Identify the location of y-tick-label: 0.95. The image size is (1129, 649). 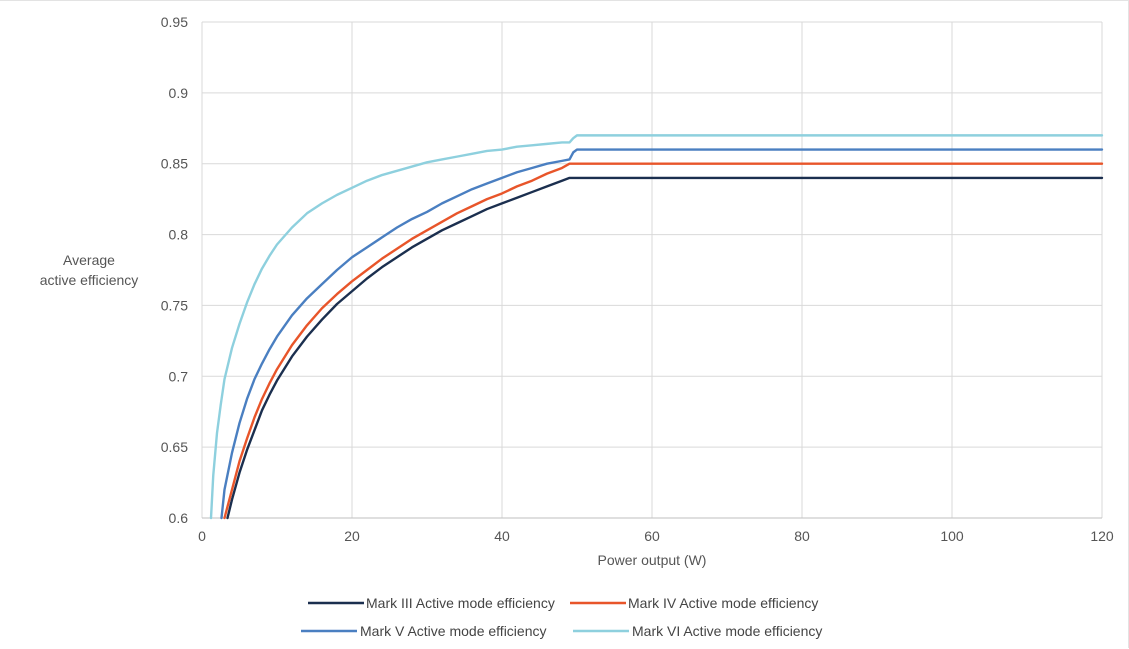
(174, 22).